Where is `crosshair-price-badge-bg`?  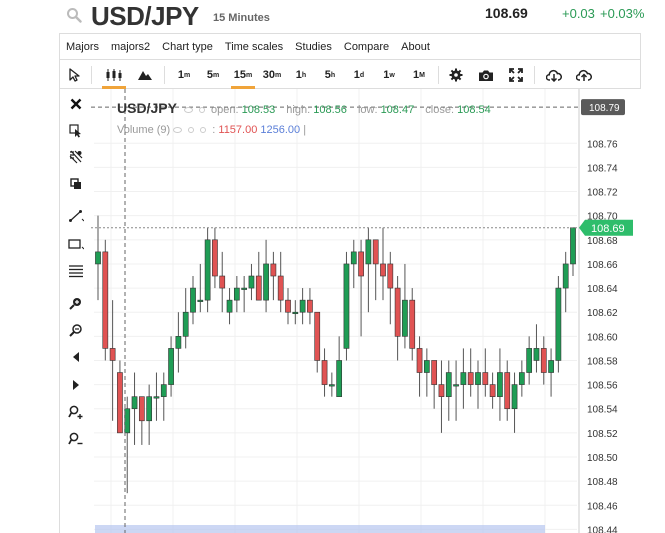
crosshair-price-badge-bg is located at coordinates (603, 107).